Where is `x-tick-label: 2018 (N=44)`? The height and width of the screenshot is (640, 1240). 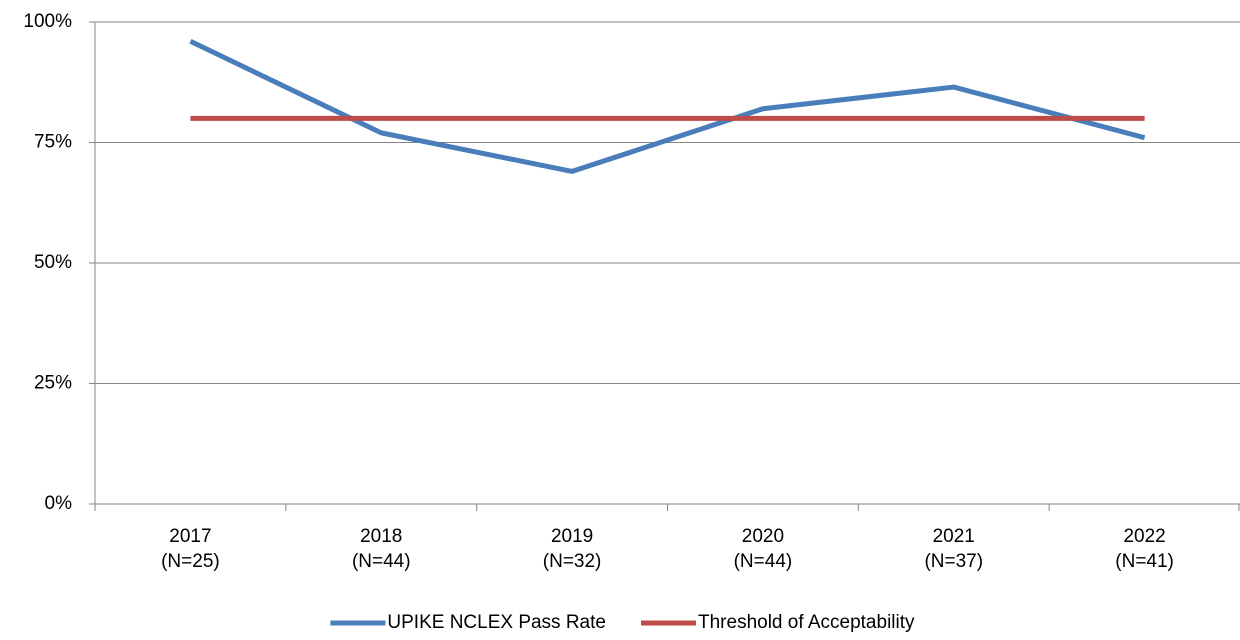 x-tick-label: 2018 (N=44) is located at coordinates (381, 549).